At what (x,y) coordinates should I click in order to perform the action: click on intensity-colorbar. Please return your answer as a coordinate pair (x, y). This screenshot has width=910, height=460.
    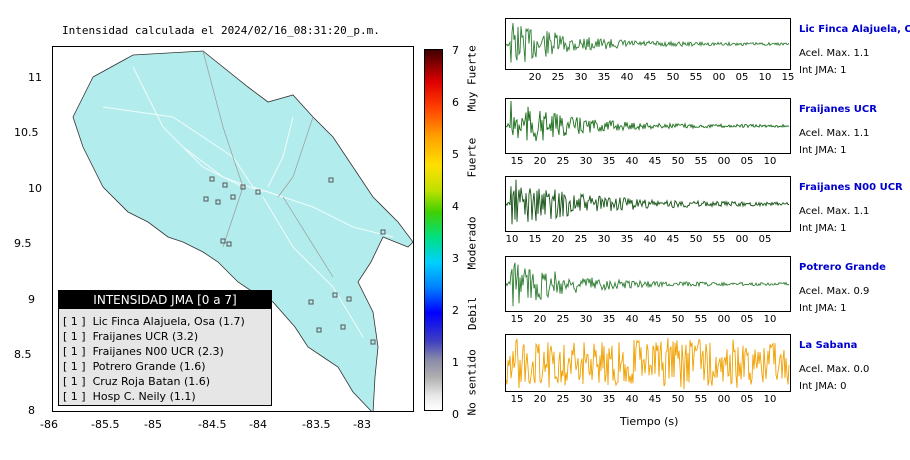
    Looking at the image, I should click on (433, 230).